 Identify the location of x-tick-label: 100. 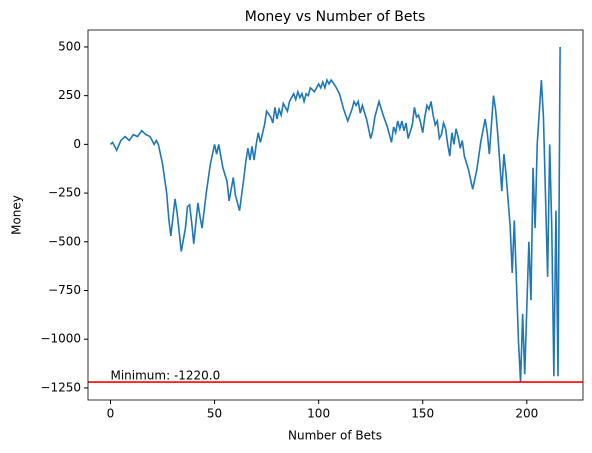
(318, 414).